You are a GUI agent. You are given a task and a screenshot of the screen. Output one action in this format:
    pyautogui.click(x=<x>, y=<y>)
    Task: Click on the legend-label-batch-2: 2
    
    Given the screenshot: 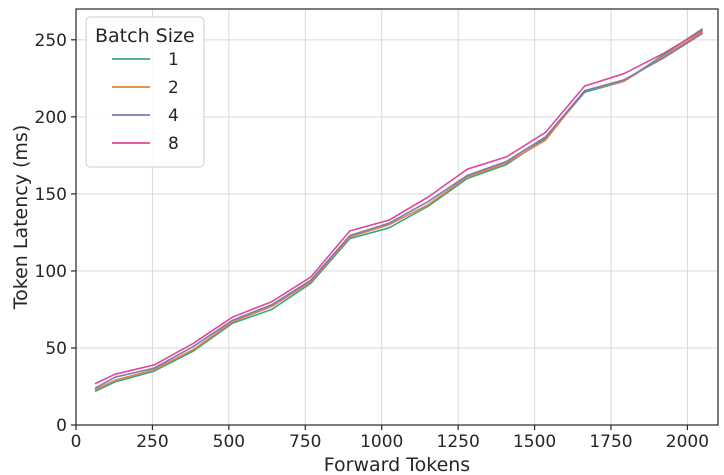 What is the action you would take?
    pyautogui.click(x=173, y=88)
    